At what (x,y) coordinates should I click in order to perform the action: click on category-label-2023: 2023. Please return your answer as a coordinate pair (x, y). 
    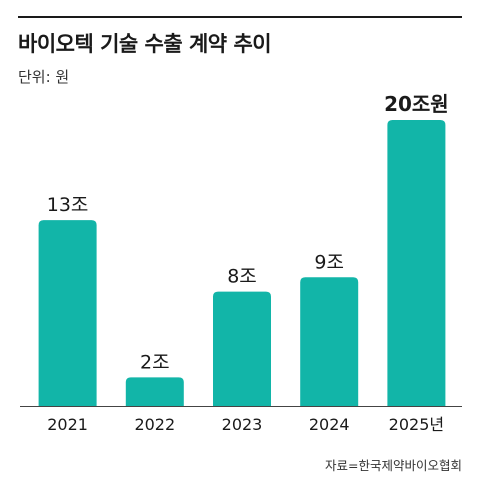
    Looking at the image, I should click on (242, 424).